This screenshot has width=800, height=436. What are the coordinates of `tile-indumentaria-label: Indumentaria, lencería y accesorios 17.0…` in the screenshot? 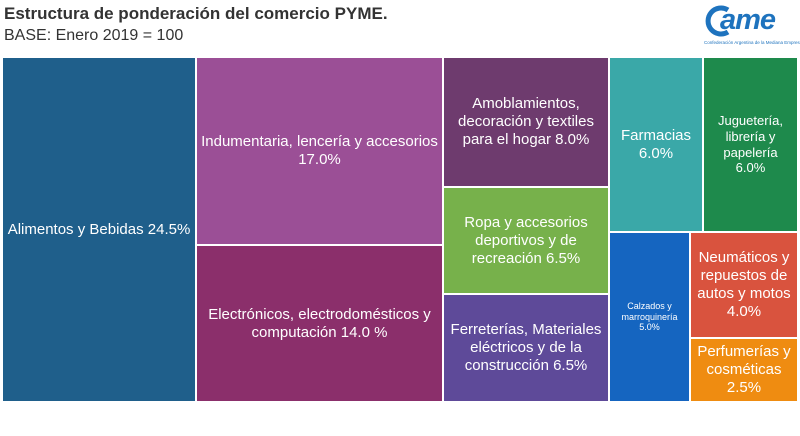 It's located at (319, 150).